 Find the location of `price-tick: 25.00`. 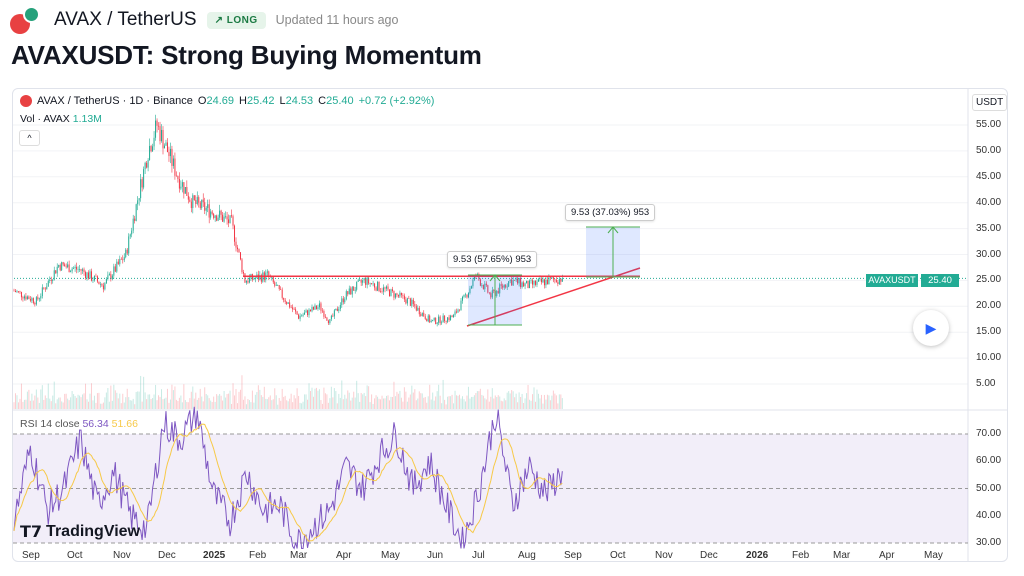

price-tick: 25.00 is located at coordinates (989, 280).